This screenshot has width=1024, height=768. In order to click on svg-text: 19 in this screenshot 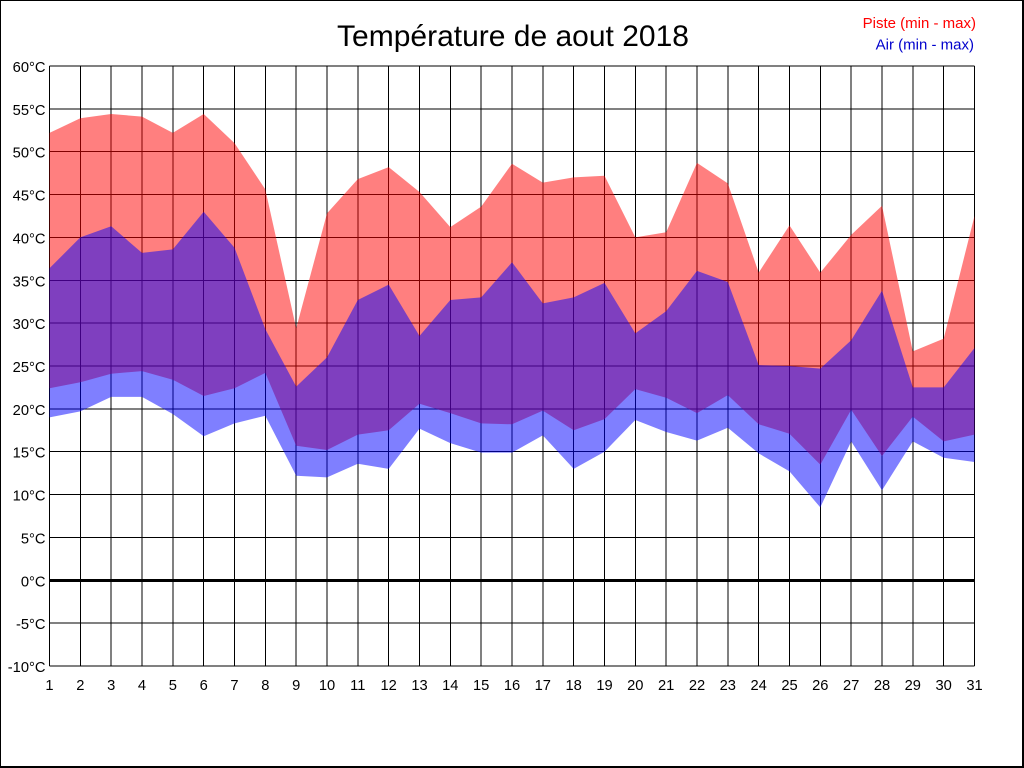, I will do `click(604, 686)`.